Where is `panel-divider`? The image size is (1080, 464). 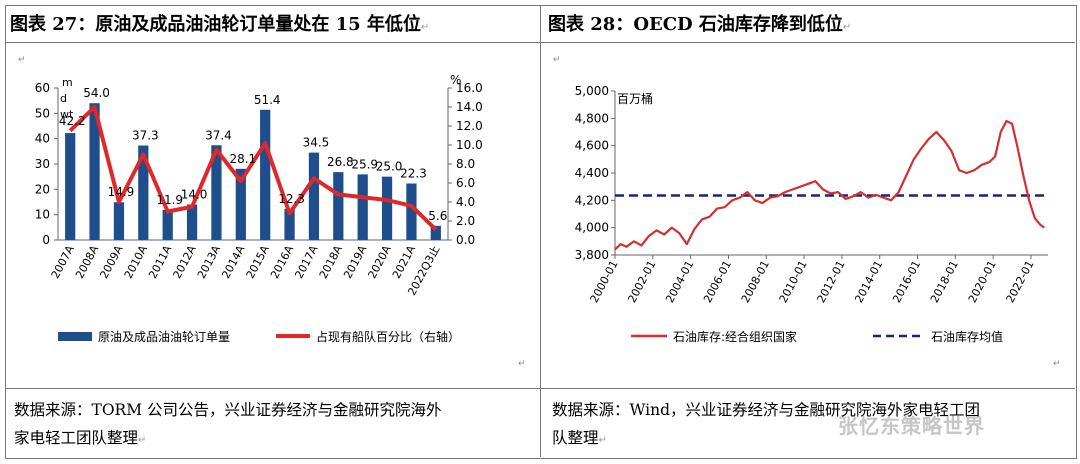 panel-divider is located at coordinates (540, 231).